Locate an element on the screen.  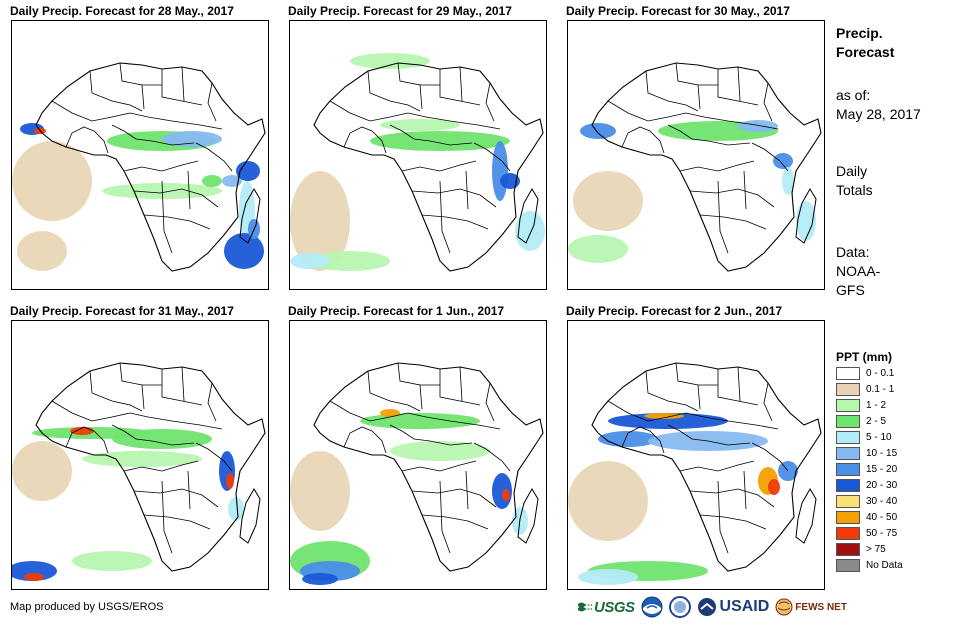
legend-item: 30 - 40 is located at coordinates (866, 501).